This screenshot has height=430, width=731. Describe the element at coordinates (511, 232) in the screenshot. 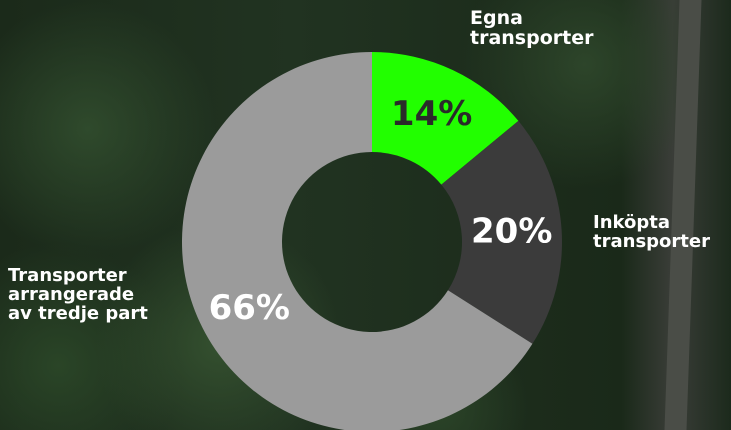

I see `value-label: 20%` at that location.